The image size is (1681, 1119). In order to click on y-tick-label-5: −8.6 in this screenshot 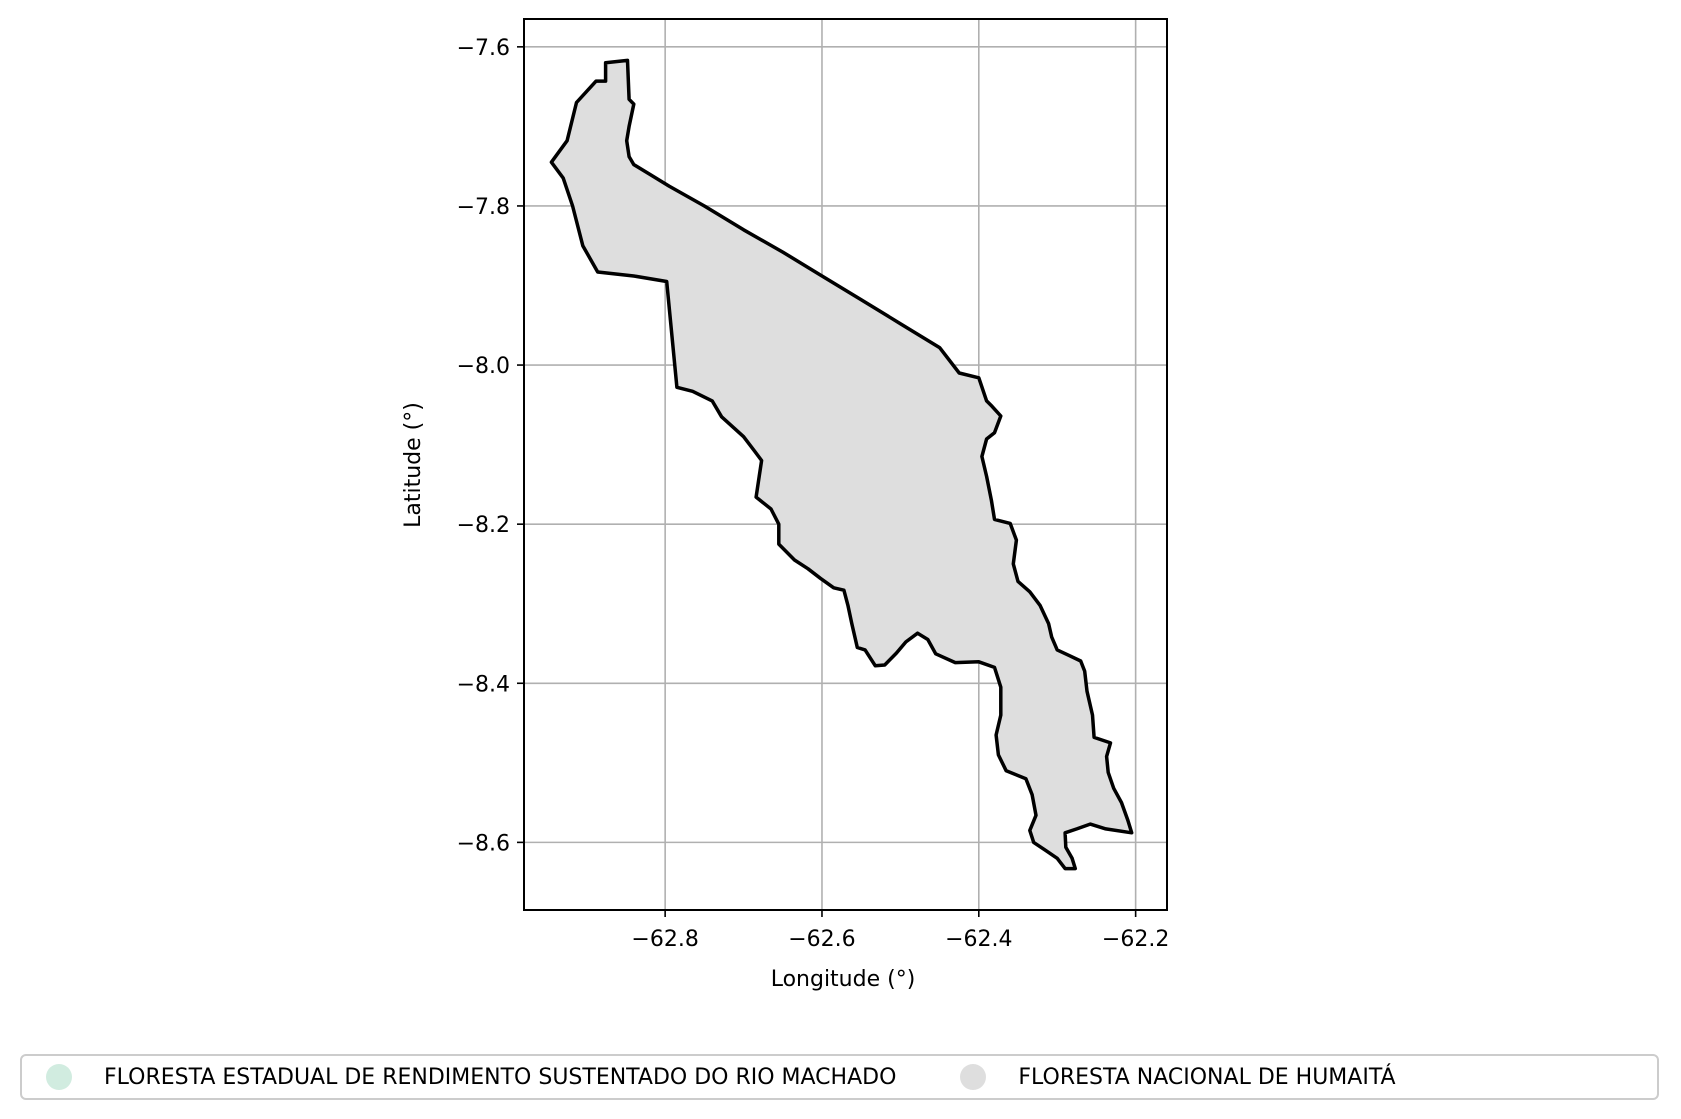, I will do `click(483, 843)`.